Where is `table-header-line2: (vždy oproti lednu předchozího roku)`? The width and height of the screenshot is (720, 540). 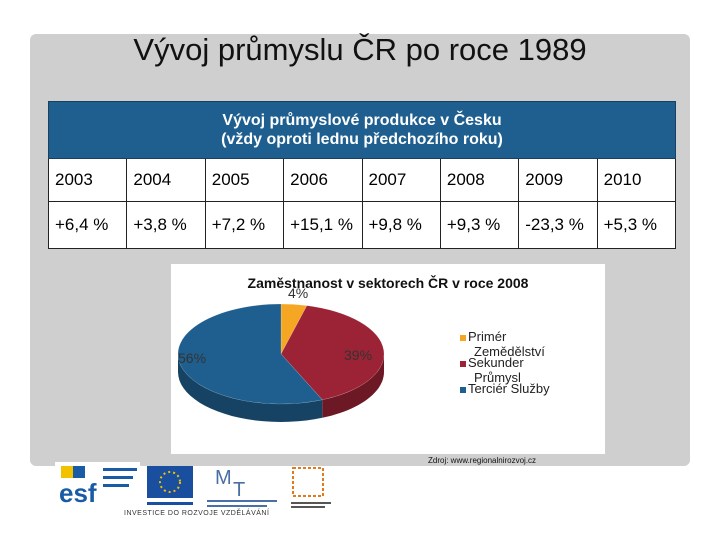 table-header-line2: (vždy oproti lednu předchozího roku) is located at coordinates (362, 139).